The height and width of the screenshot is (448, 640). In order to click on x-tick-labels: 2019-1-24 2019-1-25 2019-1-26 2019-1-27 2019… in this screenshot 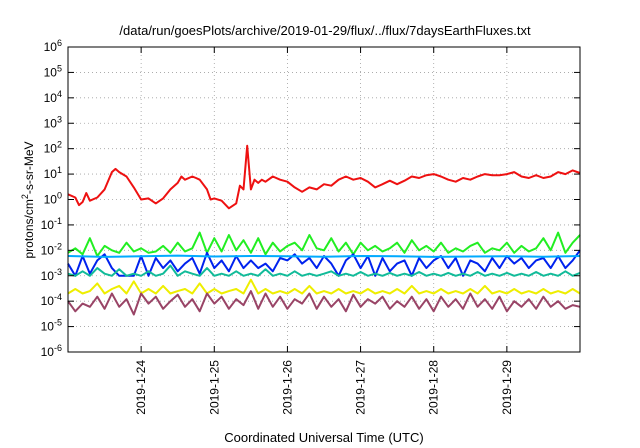, I will do `click(324, 387)`.